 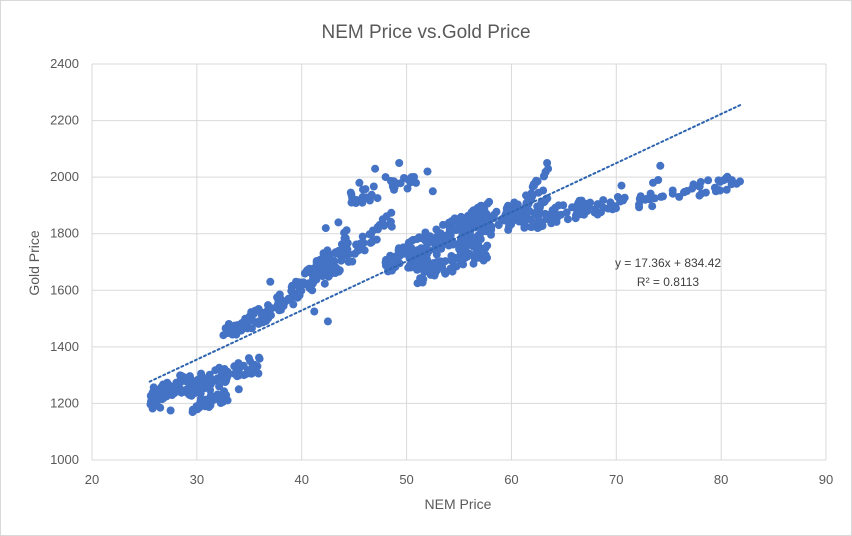 What do you see at coordinates (64, 289) in the screenshot?
I see `y-tick-label: 1600` at bounding box center [64, 289].